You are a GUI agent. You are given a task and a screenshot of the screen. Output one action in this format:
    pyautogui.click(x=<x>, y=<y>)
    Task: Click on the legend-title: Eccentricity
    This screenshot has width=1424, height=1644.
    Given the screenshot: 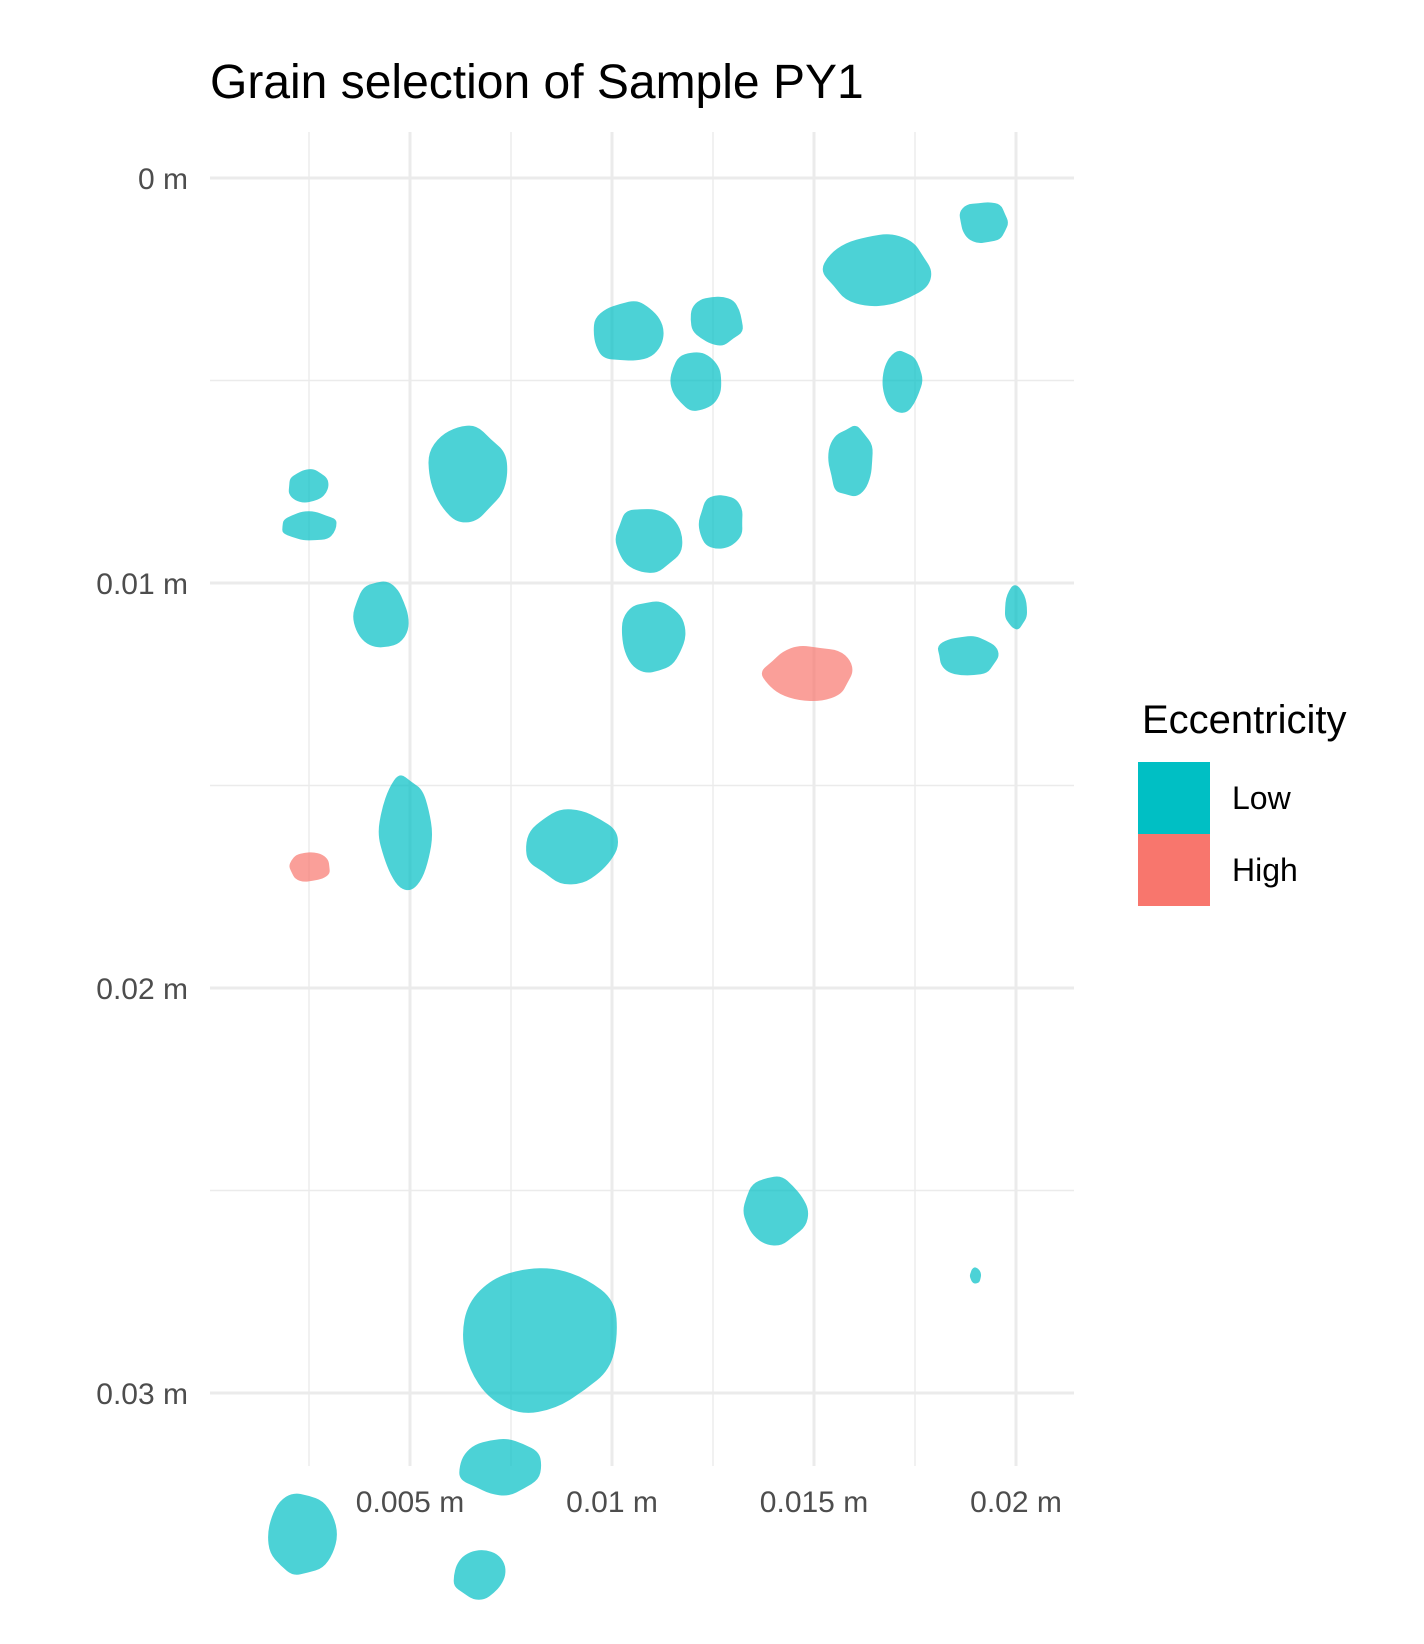 What is the action you would take?
    pyautogui.click(x=1244, y=720)
    